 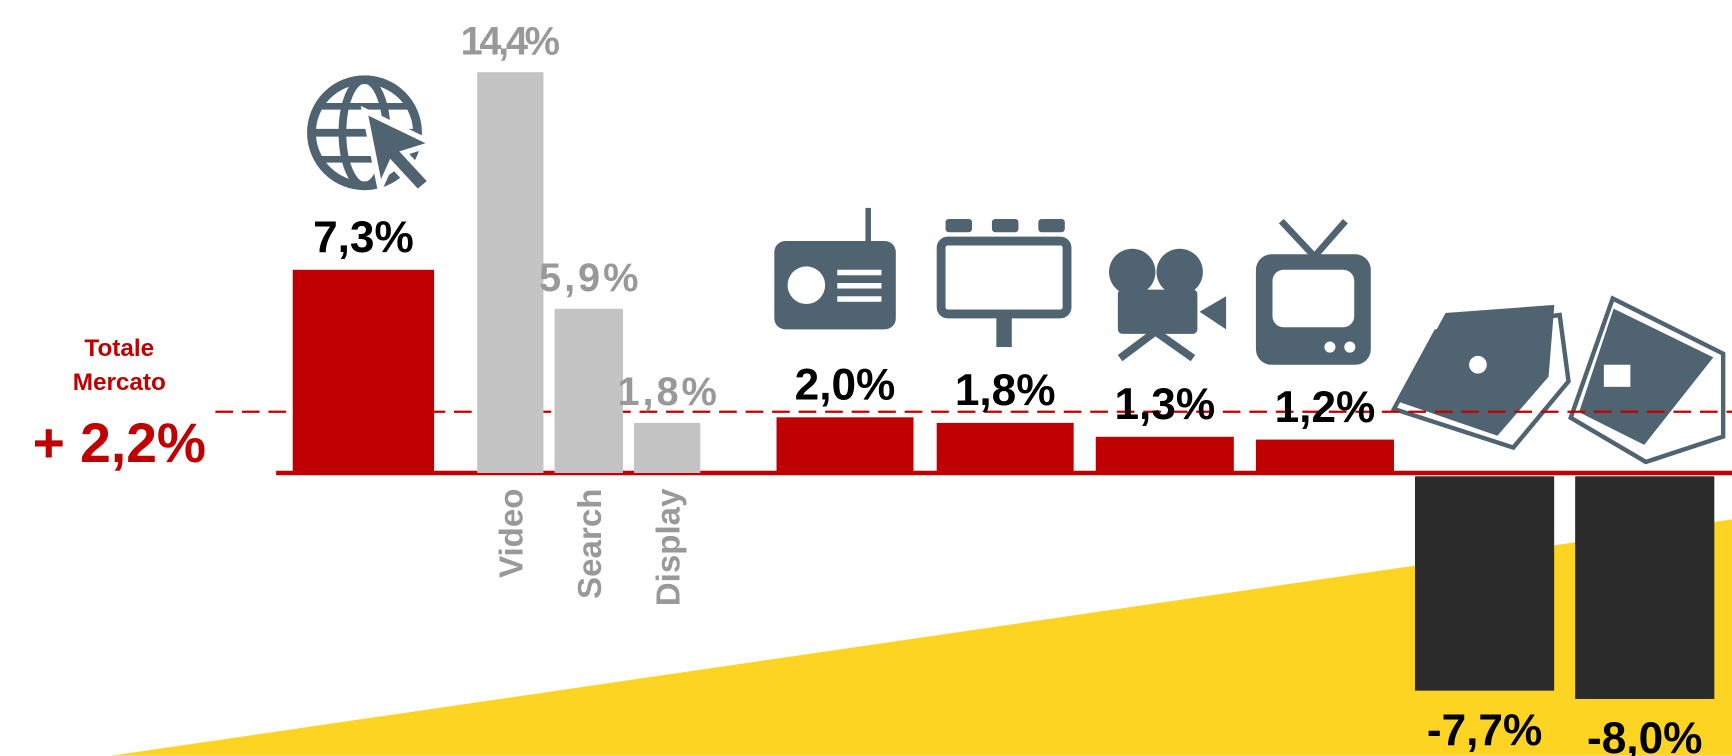 What do you see at coordinates (1325, 407) in the screenshot?
I see `value-label: 1,2%` at bounding box center [1325, 407].